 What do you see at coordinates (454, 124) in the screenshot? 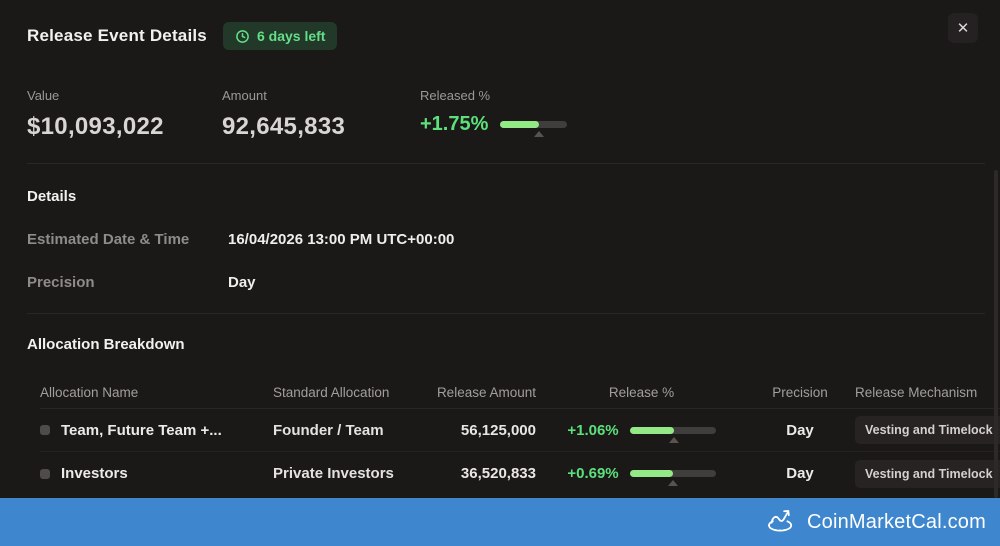
I see `released-pct-text: +1.75%` at bounding box center [454, 124].